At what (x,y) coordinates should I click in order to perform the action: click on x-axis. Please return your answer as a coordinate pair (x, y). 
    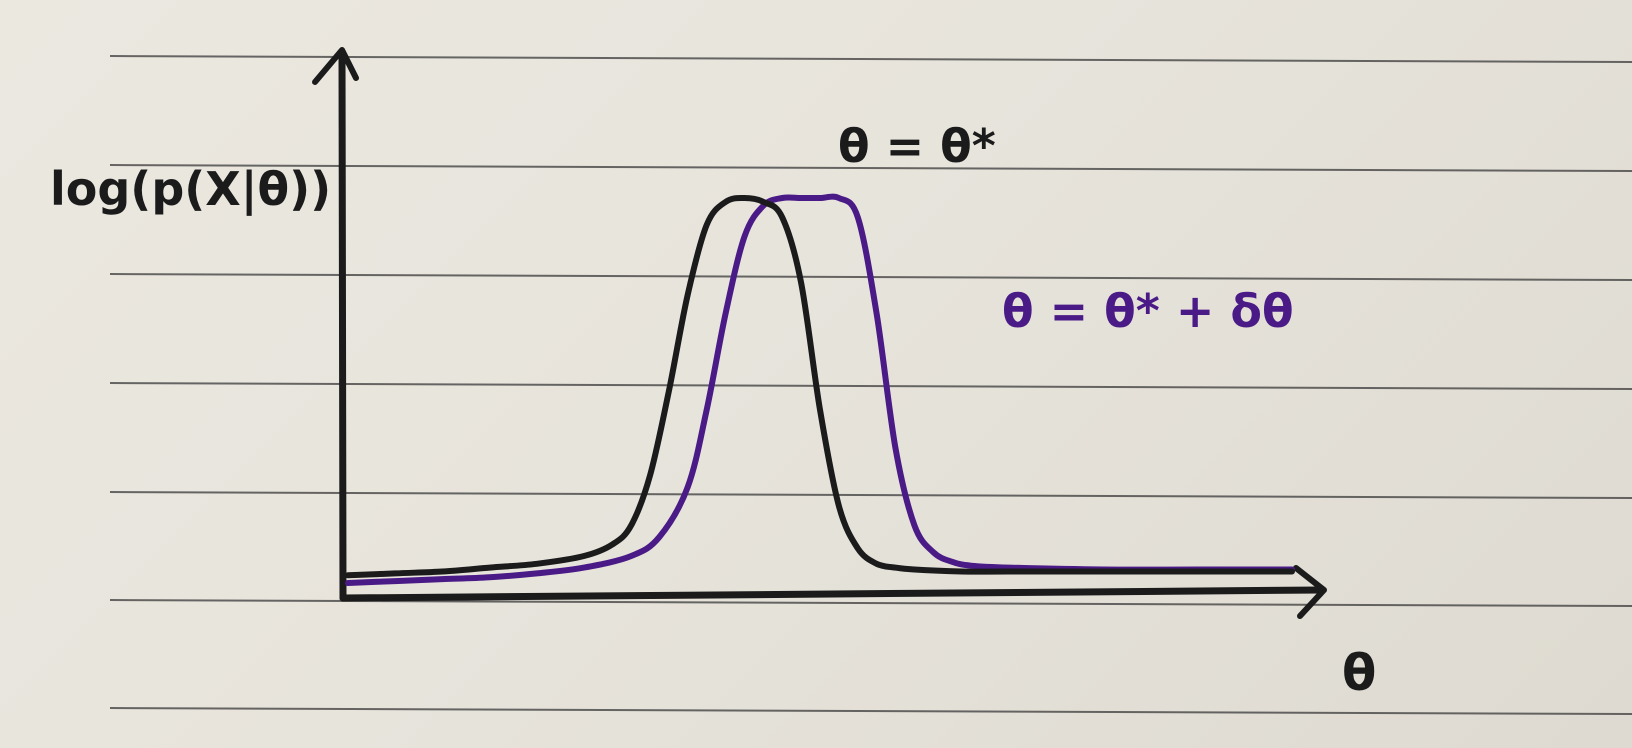
    Looking at the image, I should click on (832, 594).